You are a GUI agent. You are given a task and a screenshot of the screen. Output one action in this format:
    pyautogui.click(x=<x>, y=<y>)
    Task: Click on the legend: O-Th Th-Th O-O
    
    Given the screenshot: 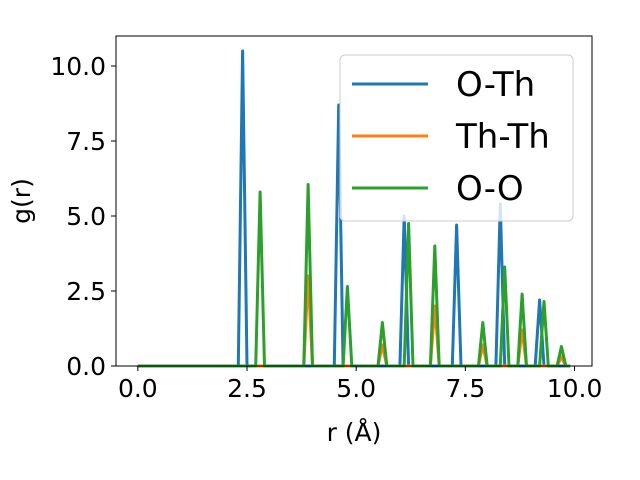 What is the action you would take?
    pyautogui.click(x=456, y=138)
    